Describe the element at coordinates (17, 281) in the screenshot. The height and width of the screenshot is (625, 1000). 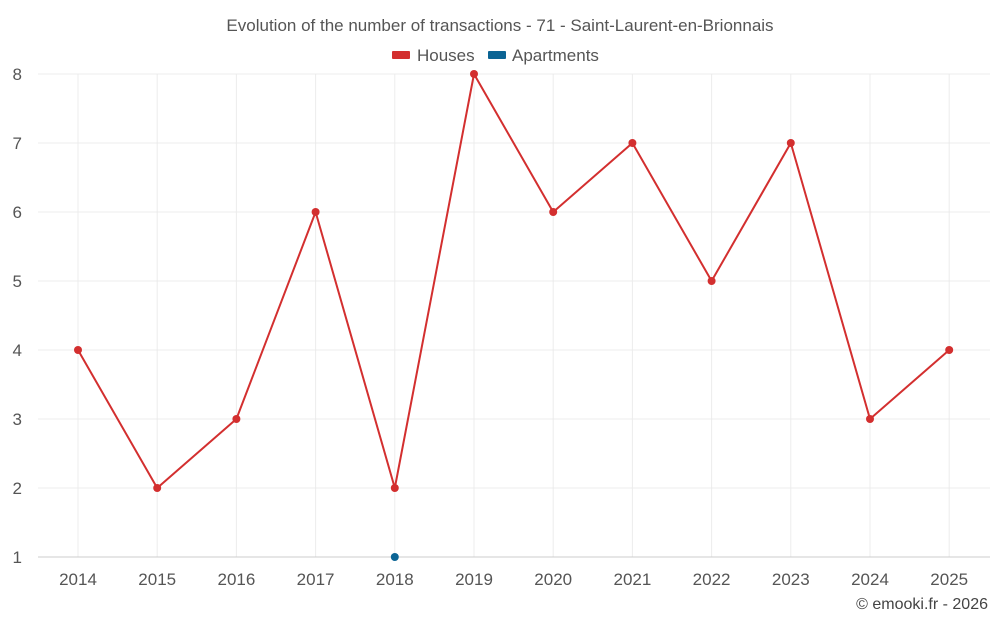
I see `y-tick-label: 5` at that location.